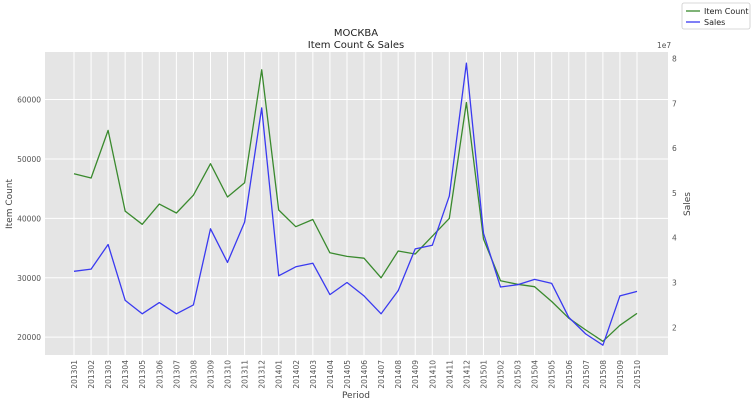 The width and height of the screenshot is (753, 403). I want to click on x-tick-label: 201310, so click(228, 374).